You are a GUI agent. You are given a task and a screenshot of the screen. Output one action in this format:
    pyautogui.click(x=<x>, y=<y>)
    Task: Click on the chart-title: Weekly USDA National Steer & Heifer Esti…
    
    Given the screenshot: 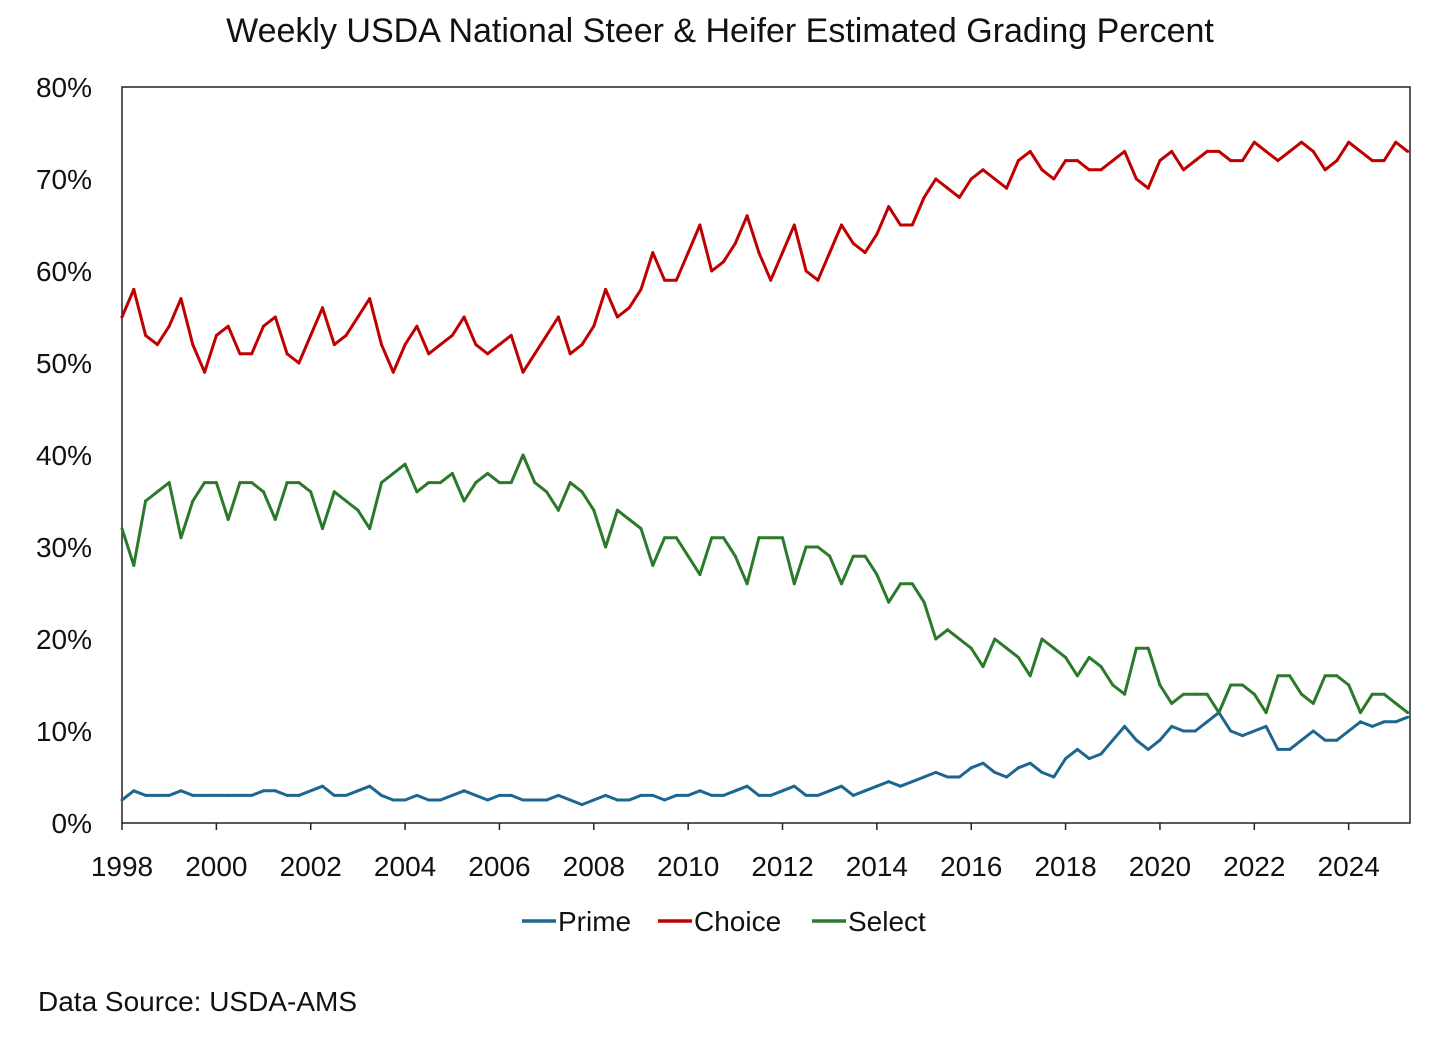 What is the action you would take?
    pyautogui.click(x=720, y=31)
    